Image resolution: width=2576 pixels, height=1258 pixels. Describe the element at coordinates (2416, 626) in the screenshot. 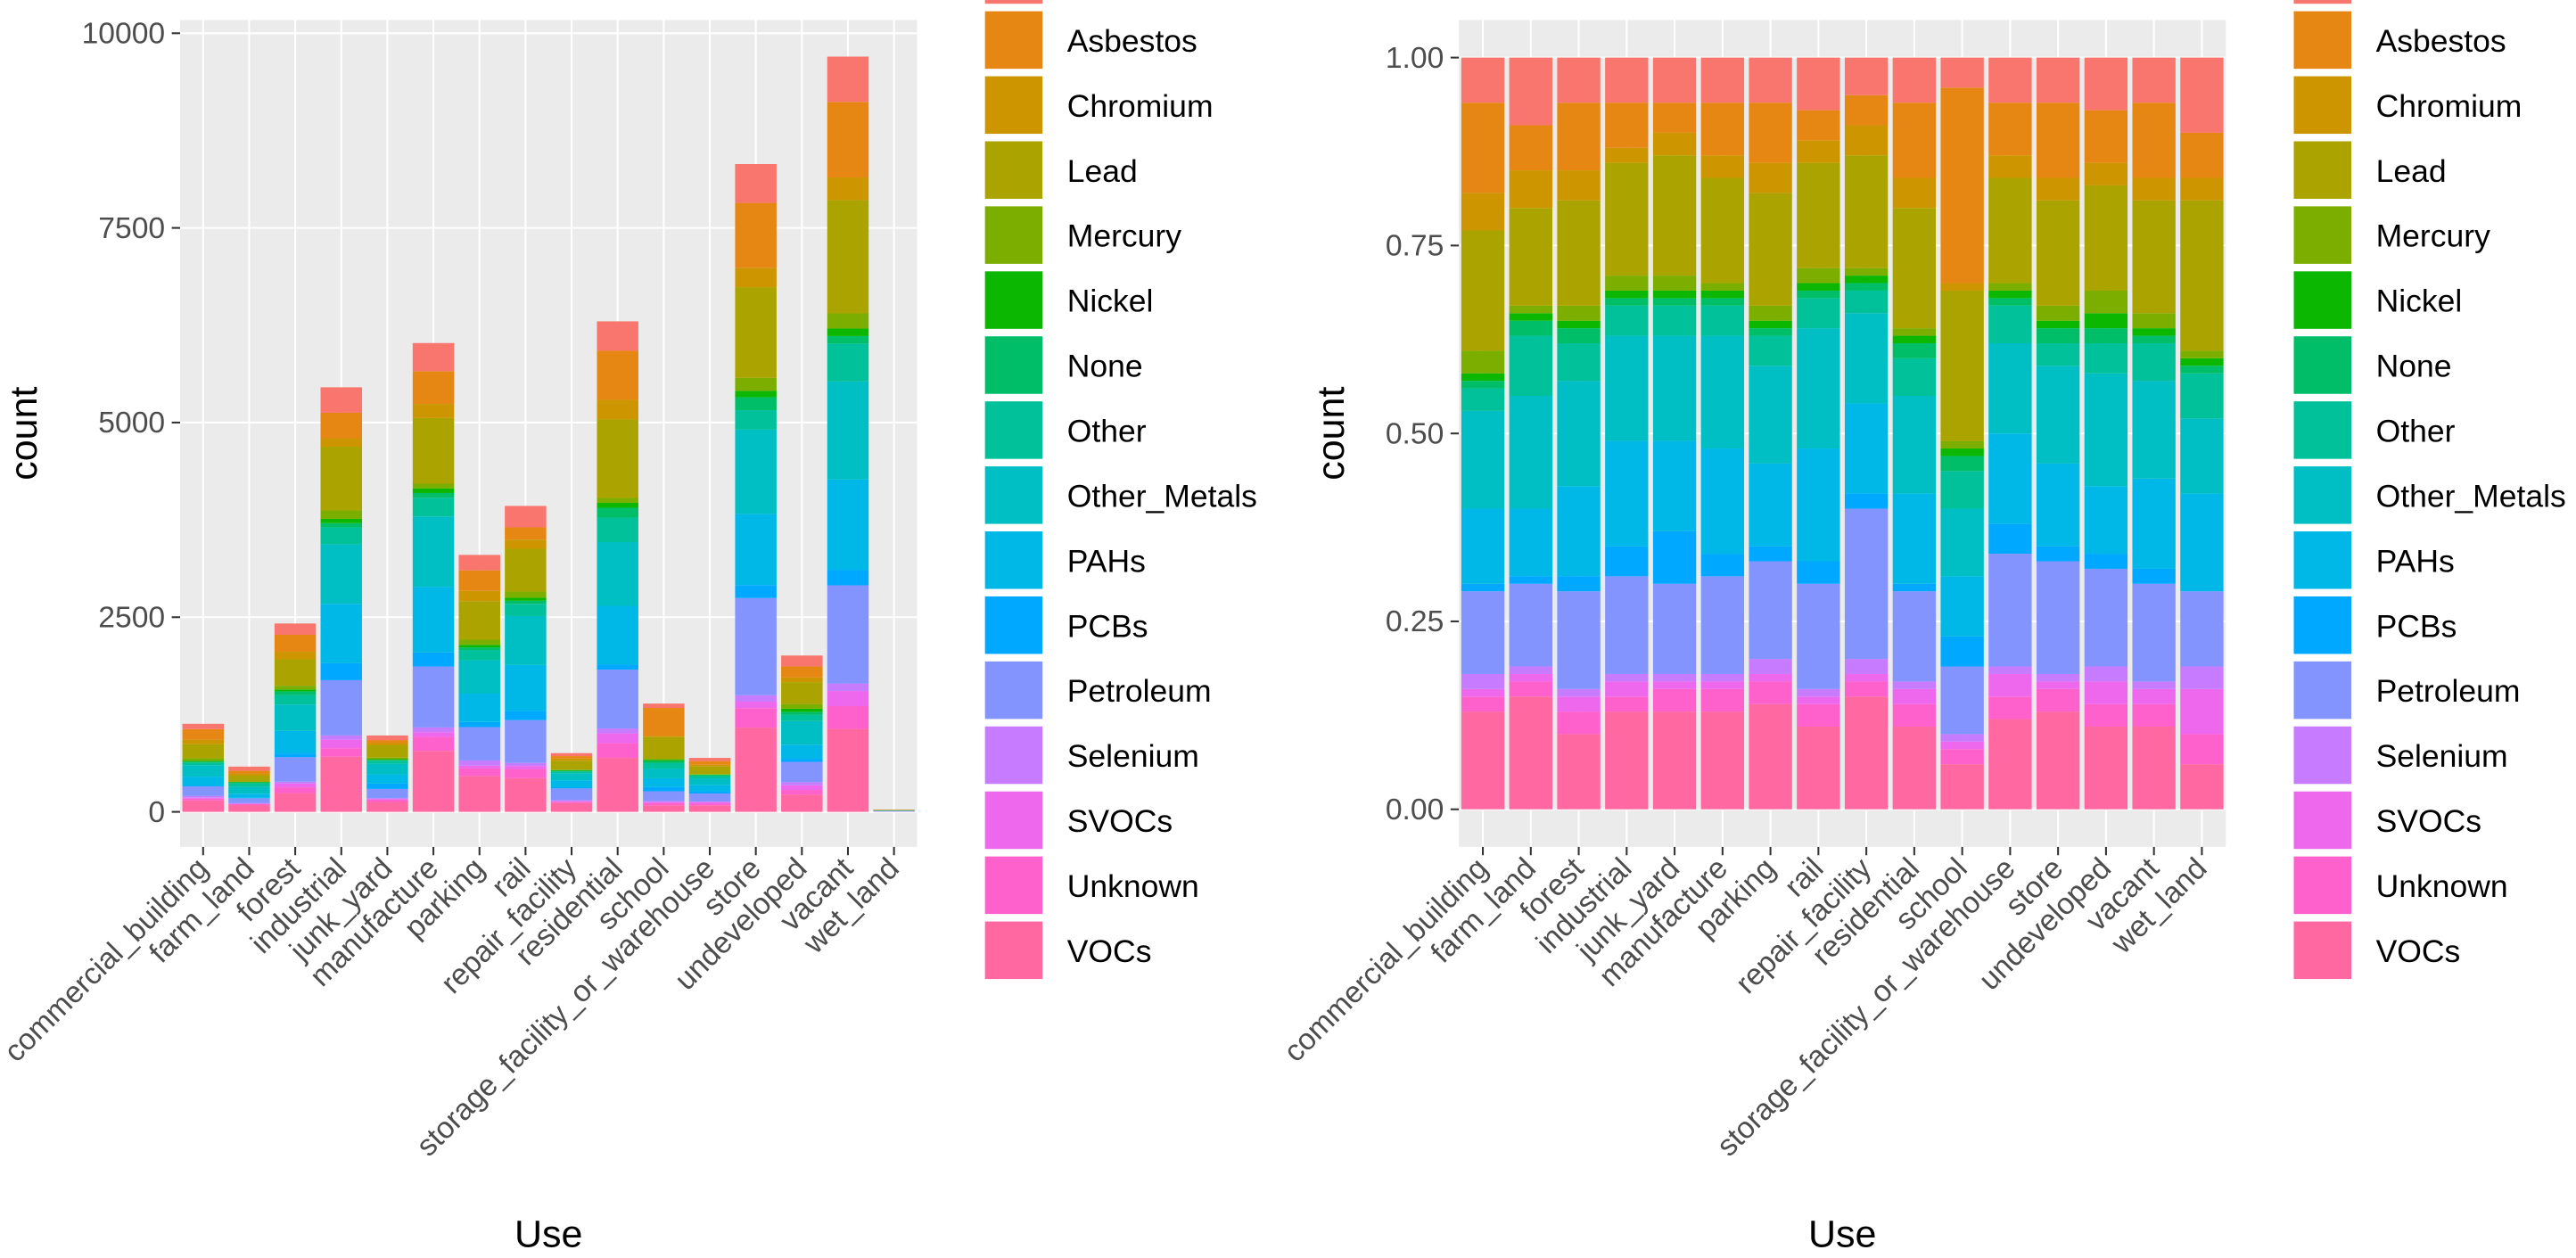

I see `legend-label: PCBs` at that location.